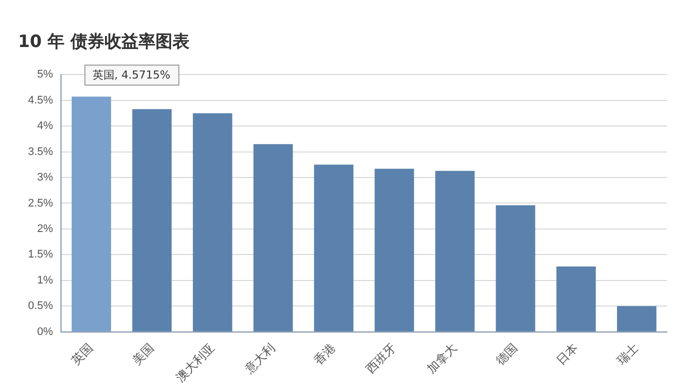 This screenshot has height=388, width=685. I want to click on x-tick-label: 西班牙, so click(381, 358).